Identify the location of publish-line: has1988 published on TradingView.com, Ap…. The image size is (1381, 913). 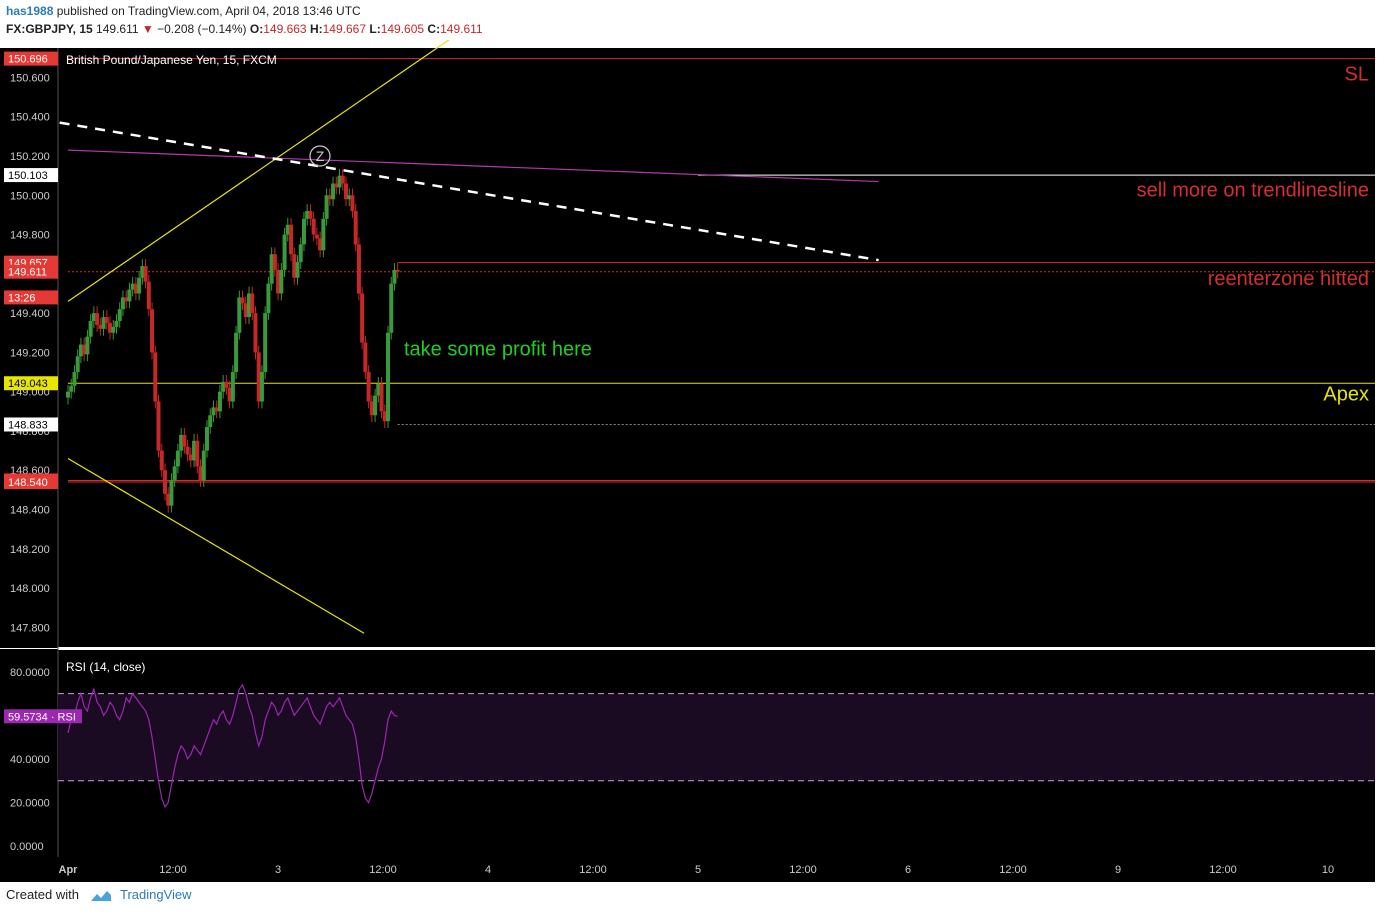
(183, 11).